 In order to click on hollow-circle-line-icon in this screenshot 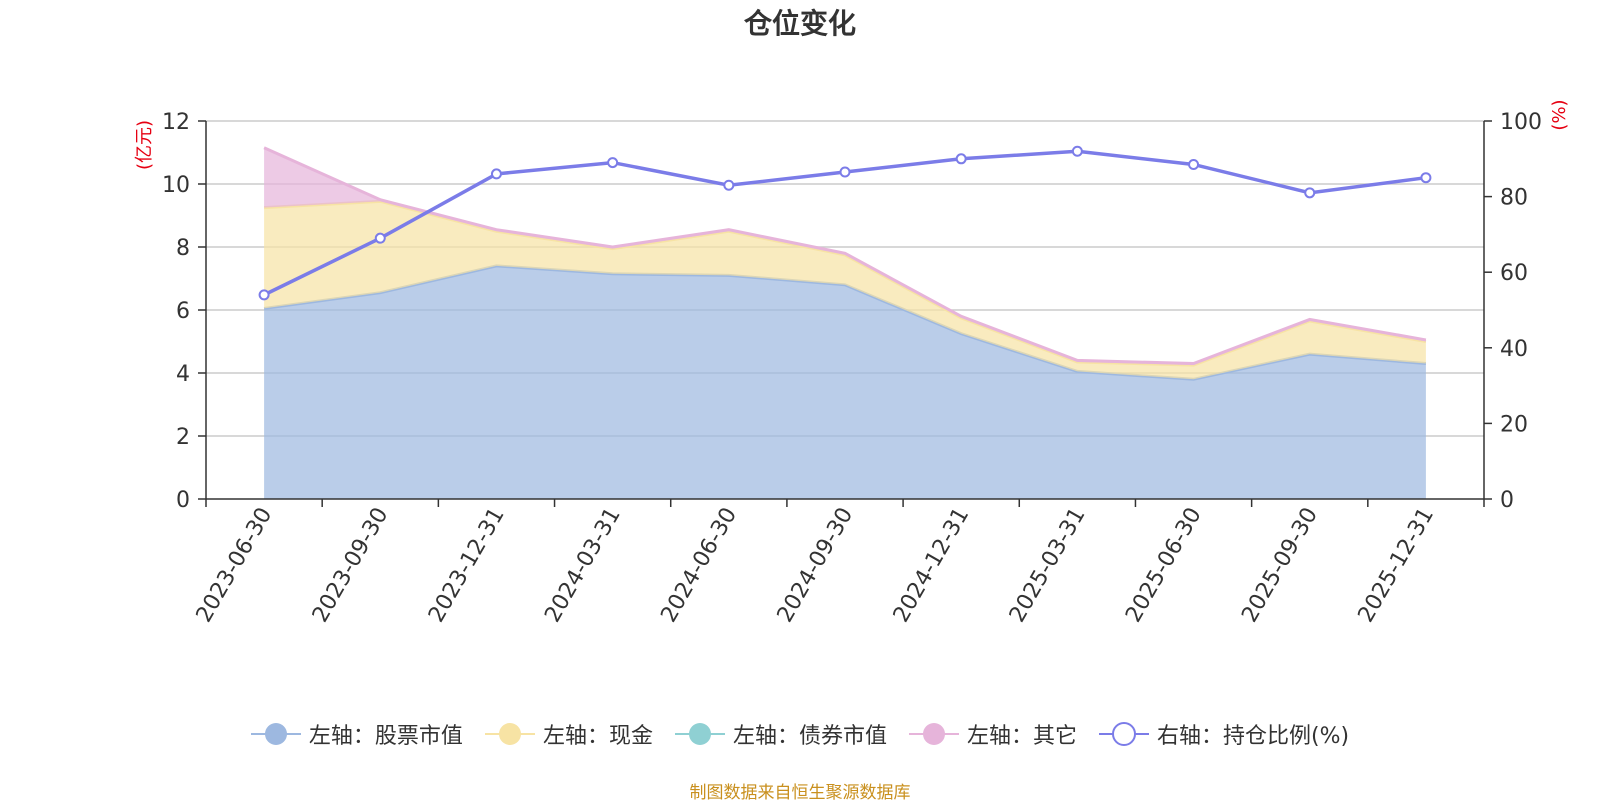, I will do `click(1123, 734)`.